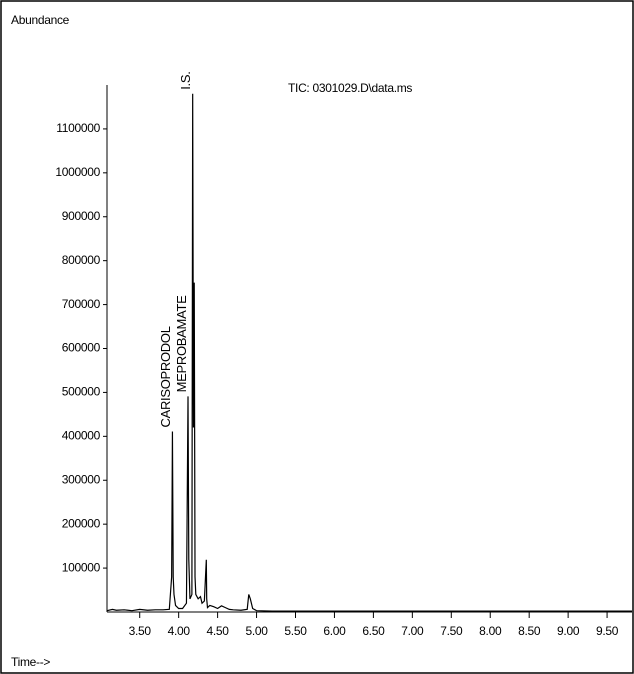  What do you see at coordinates (451, 631) in the screenshot?
I see `x-tick-label: 7.50` at bounding box center [451, 631].